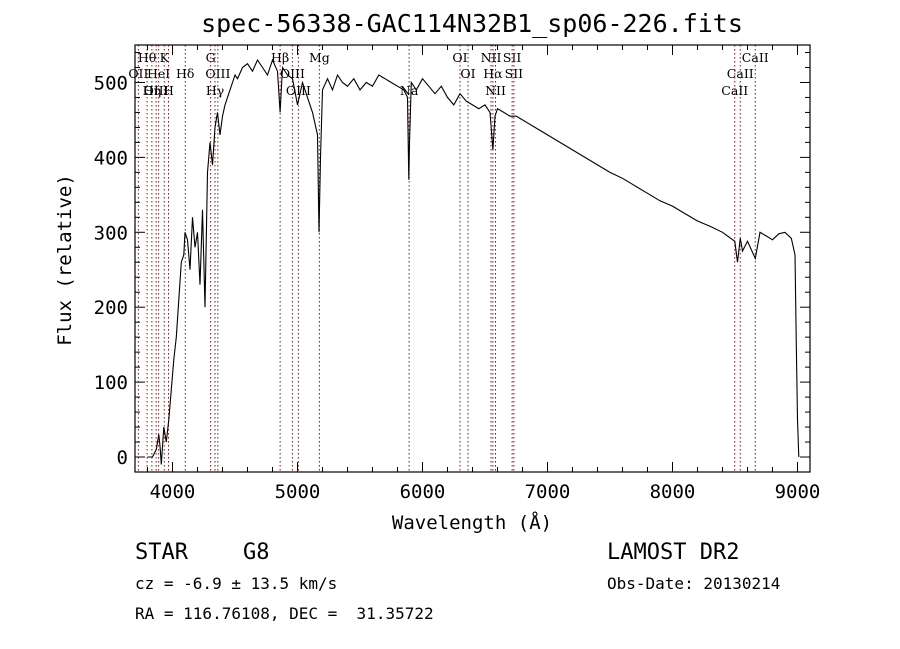 The image size is (900, 649). What do you see at coordinates (111, 383) in the screenshot?
I see `y-tick-label: 100` at bounding box center [111, 383].